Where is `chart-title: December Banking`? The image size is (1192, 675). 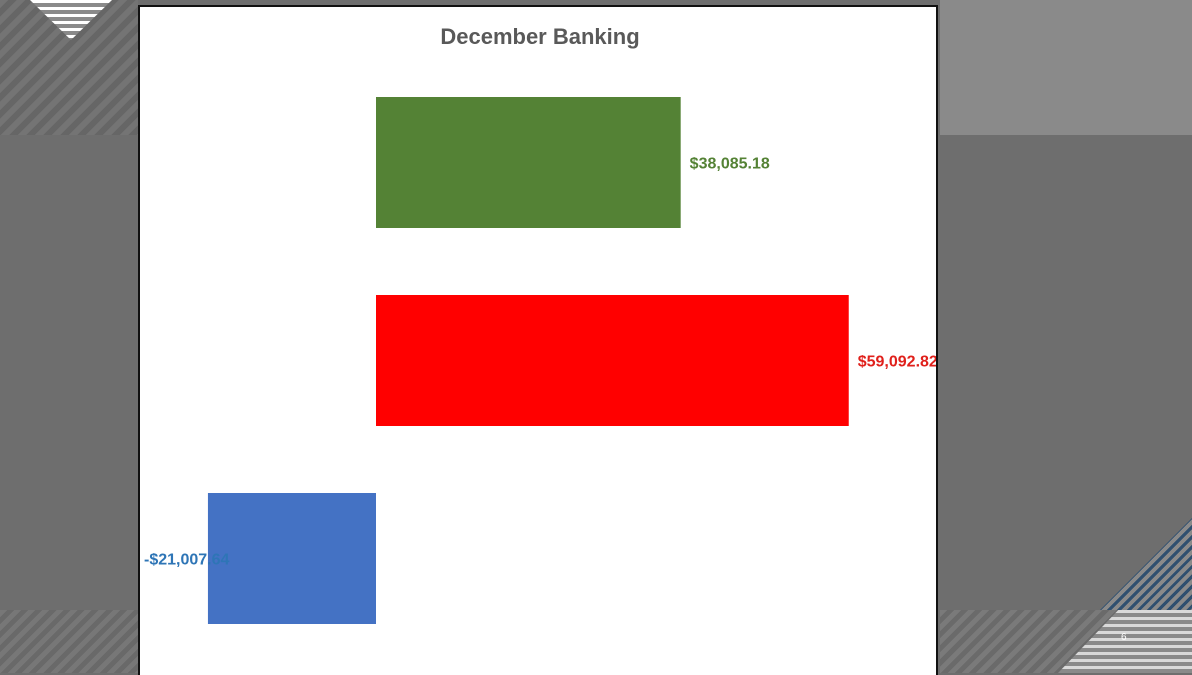
chart-title: December Banking is located at coordinates (540, 36).